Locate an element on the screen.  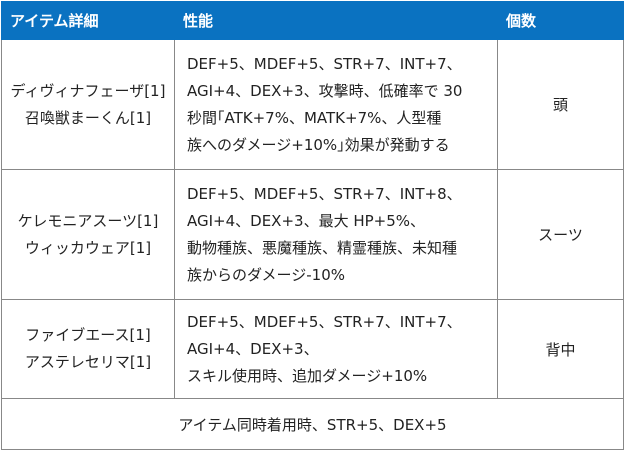
performance-line: DEF+5、MDEF+5、STR+7、INT+8、 is located at coordinates (324, 193).